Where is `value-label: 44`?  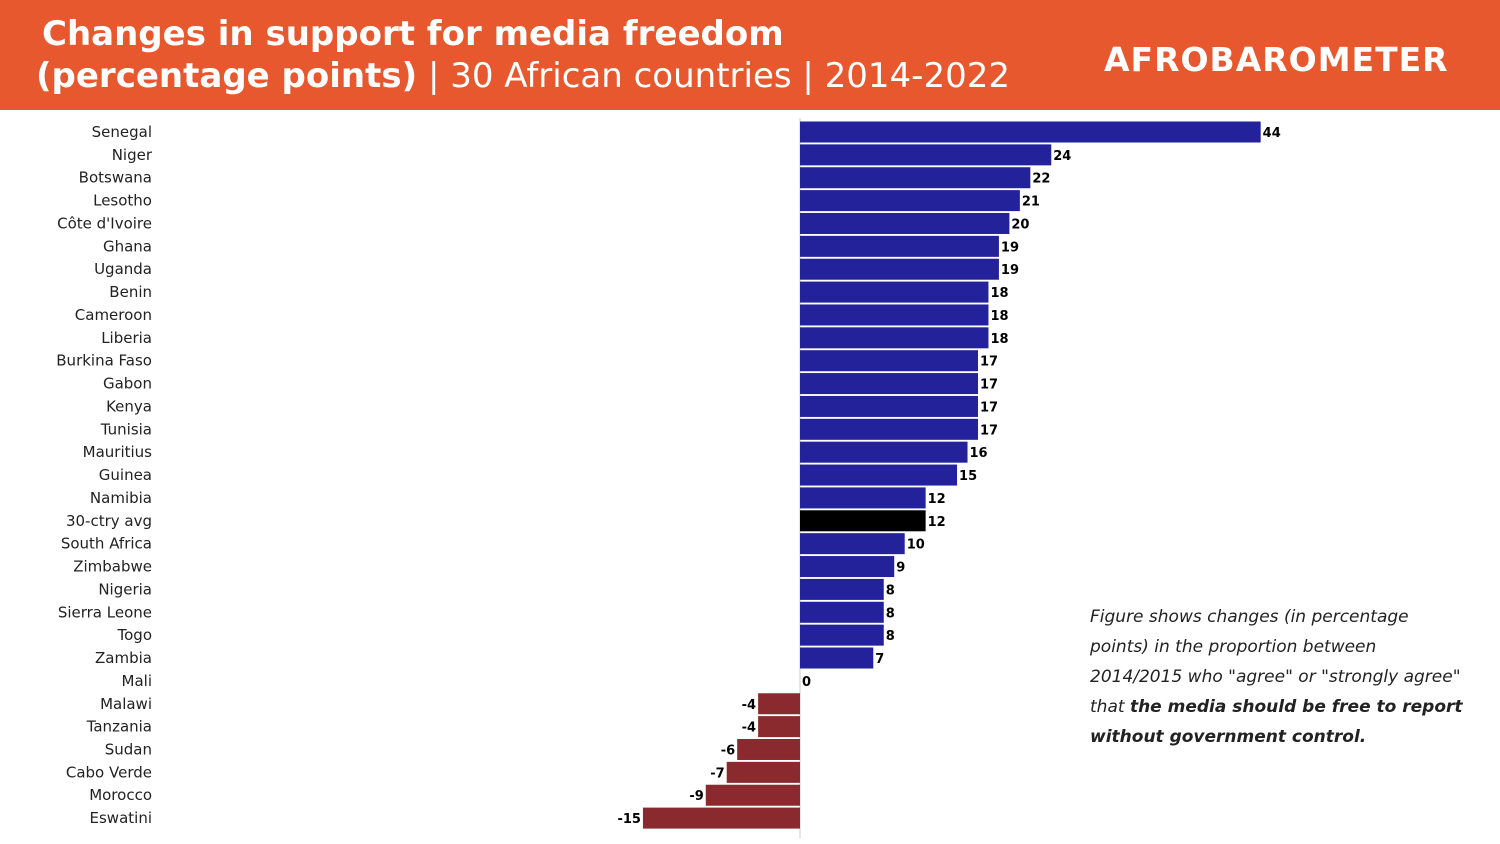
value-label: 44 is located at coordinates (1272, 133).